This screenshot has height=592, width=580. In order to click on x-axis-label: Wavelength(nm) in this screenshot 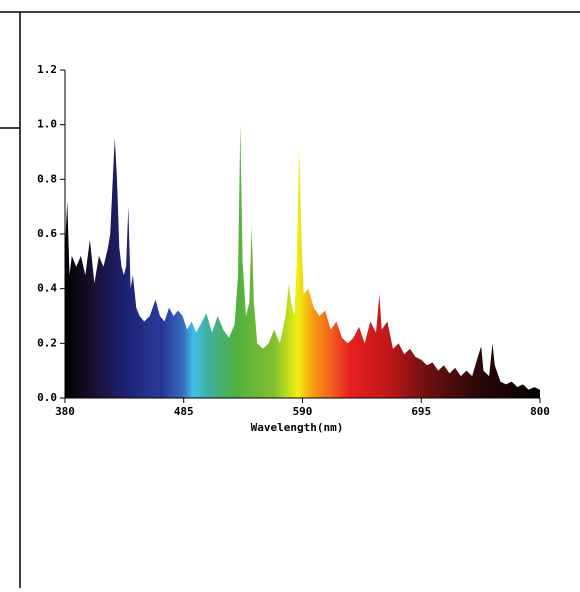, I will do `click(297, 427)`.